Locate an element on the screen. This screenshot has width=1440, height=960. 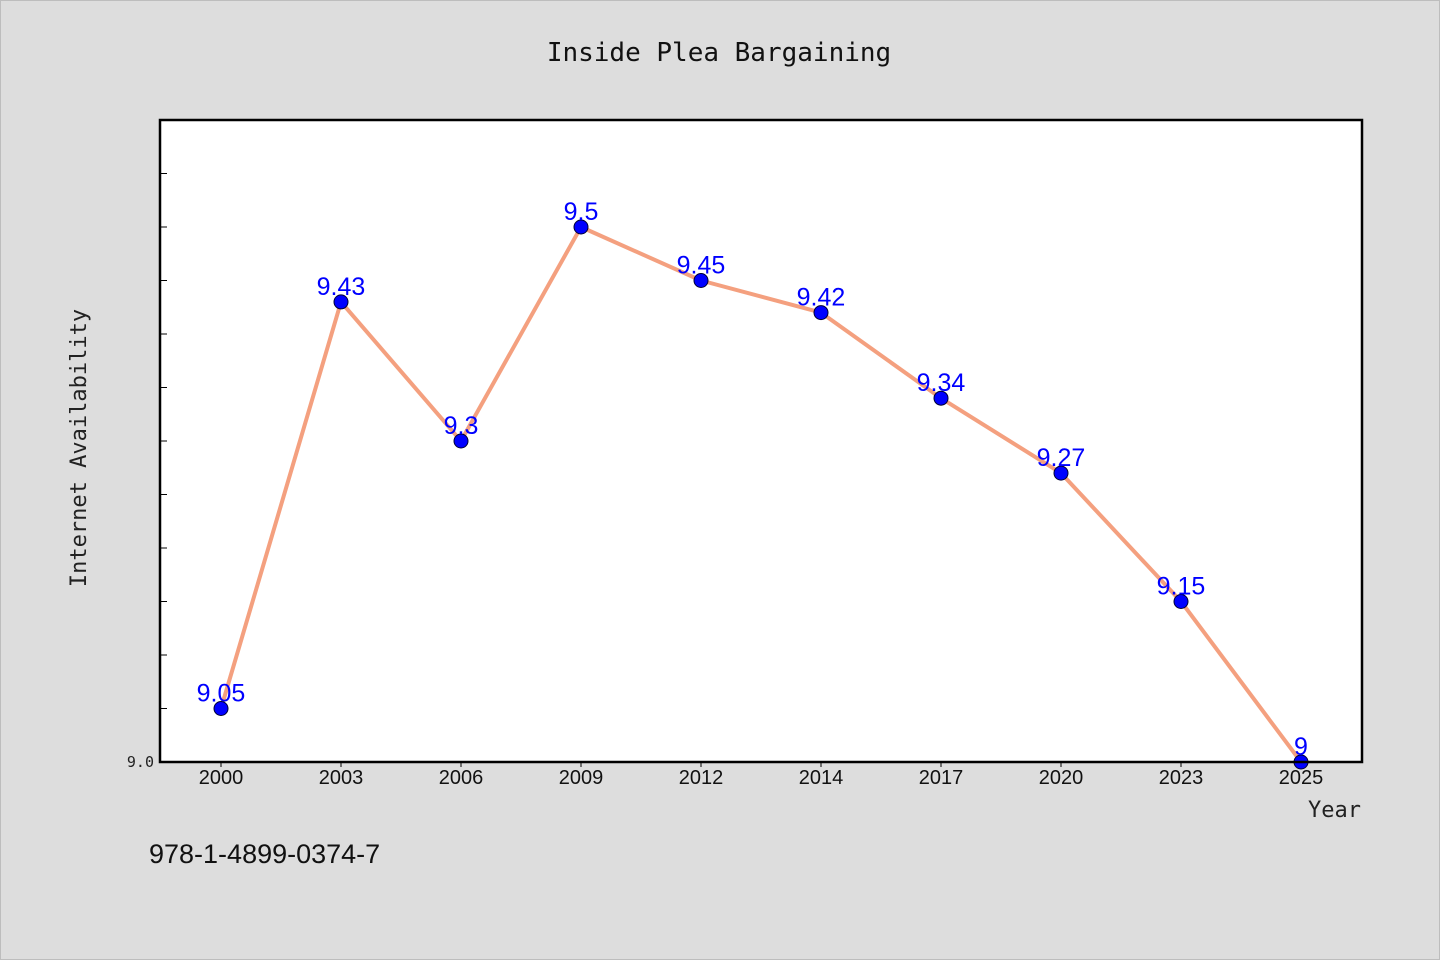
x-tick-label: 2012 is located at coordinates (701, 778).